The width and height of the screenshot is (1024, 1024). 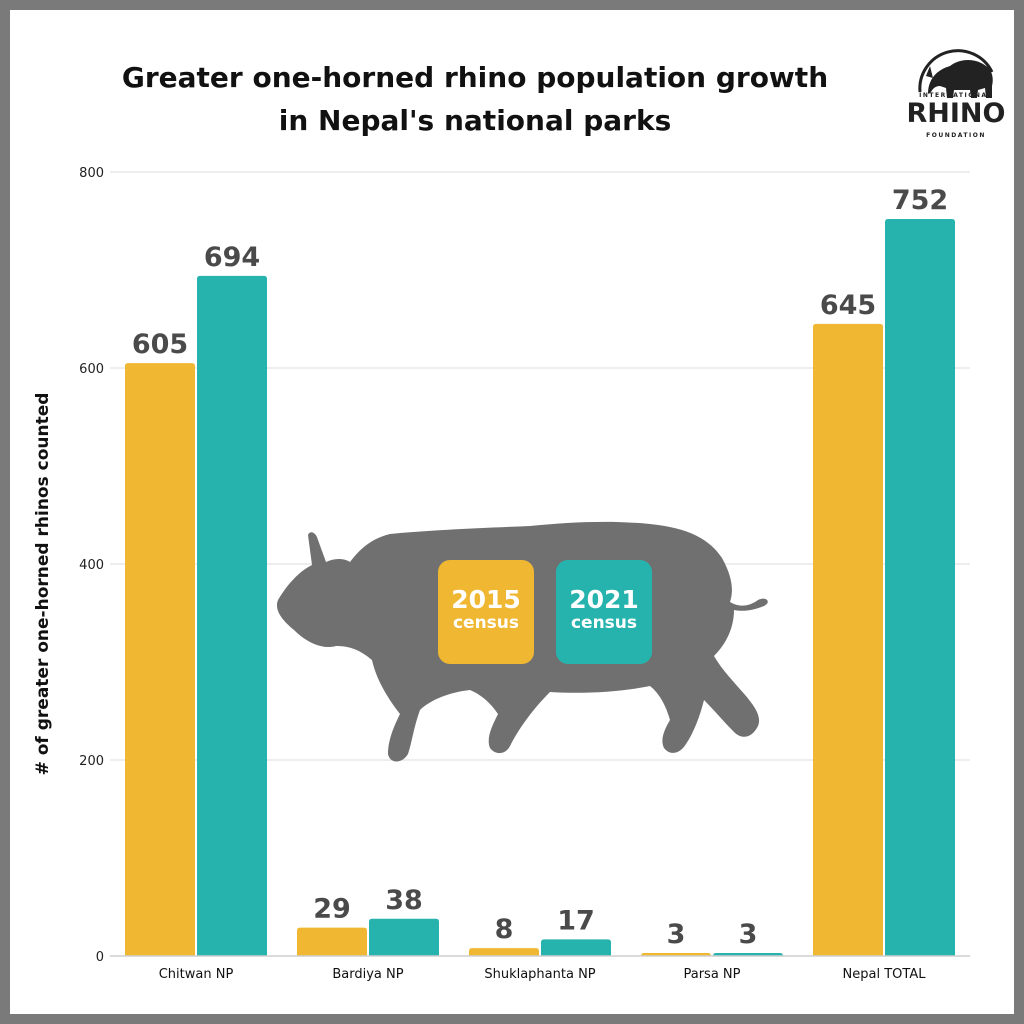 What do you see at coordinates (576, 920) in the screenshot?
I see `value-label: 17` at bounding box center [576, 920].